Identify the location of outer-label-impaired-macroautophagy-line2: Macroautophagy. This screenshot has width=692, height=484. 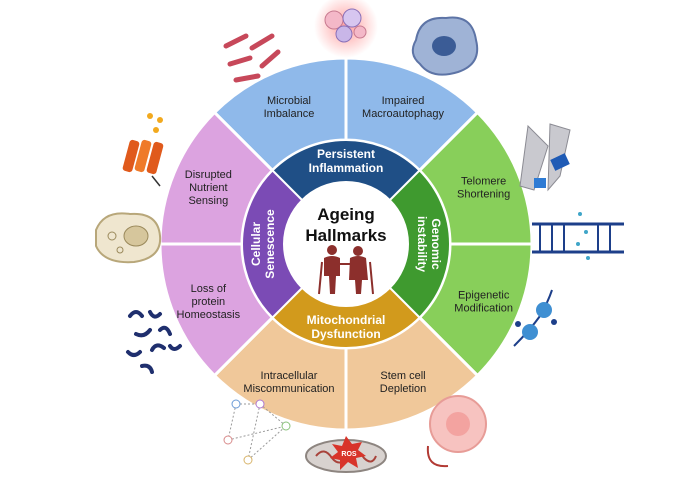
(403, 114).